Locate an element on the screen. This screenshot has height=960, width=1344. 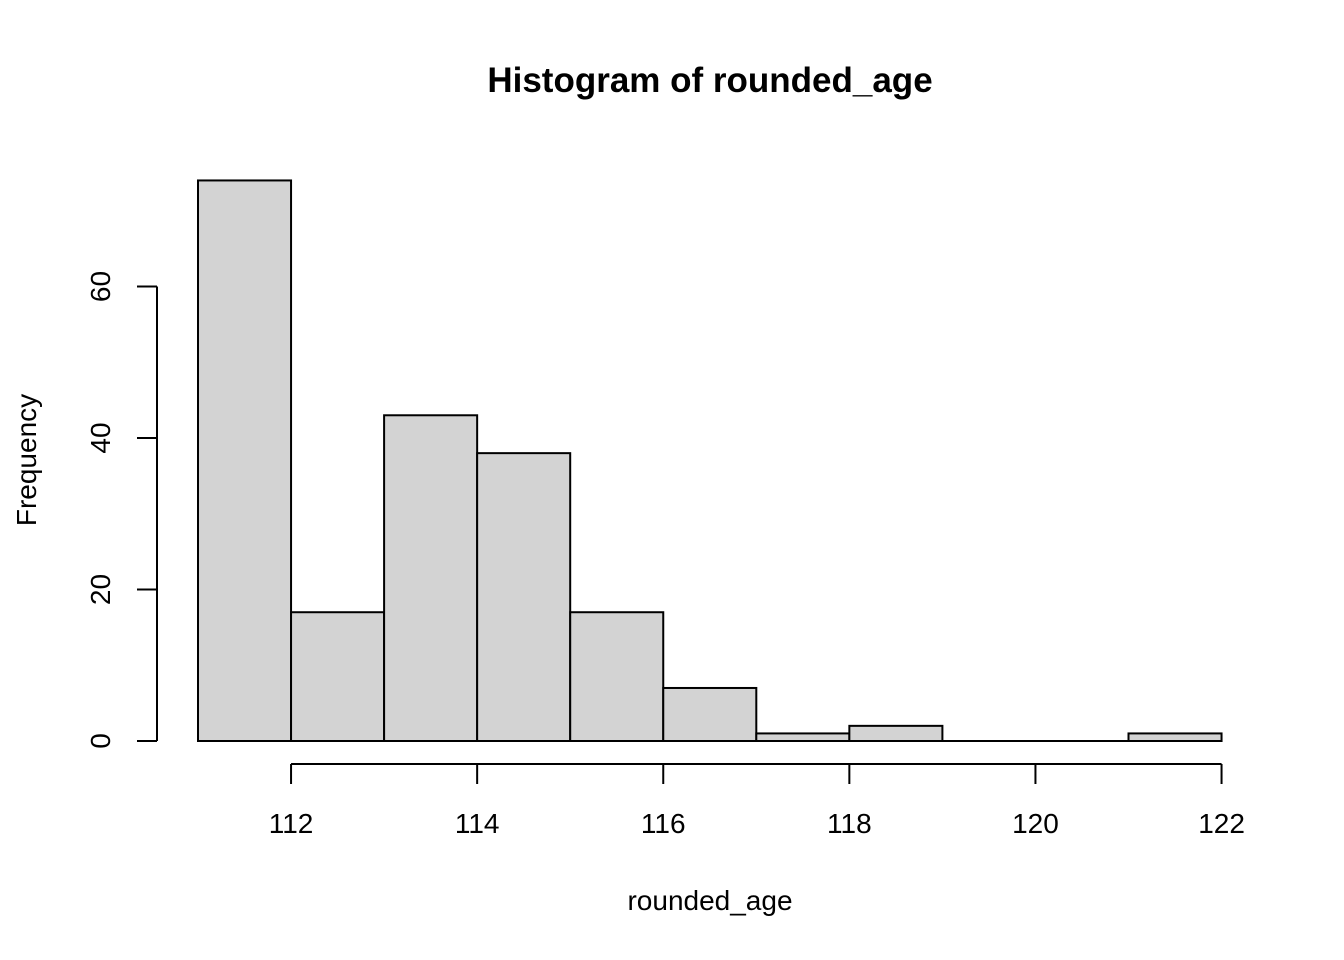
x-tick-label: 122 is located at coordinates (1221, 823).